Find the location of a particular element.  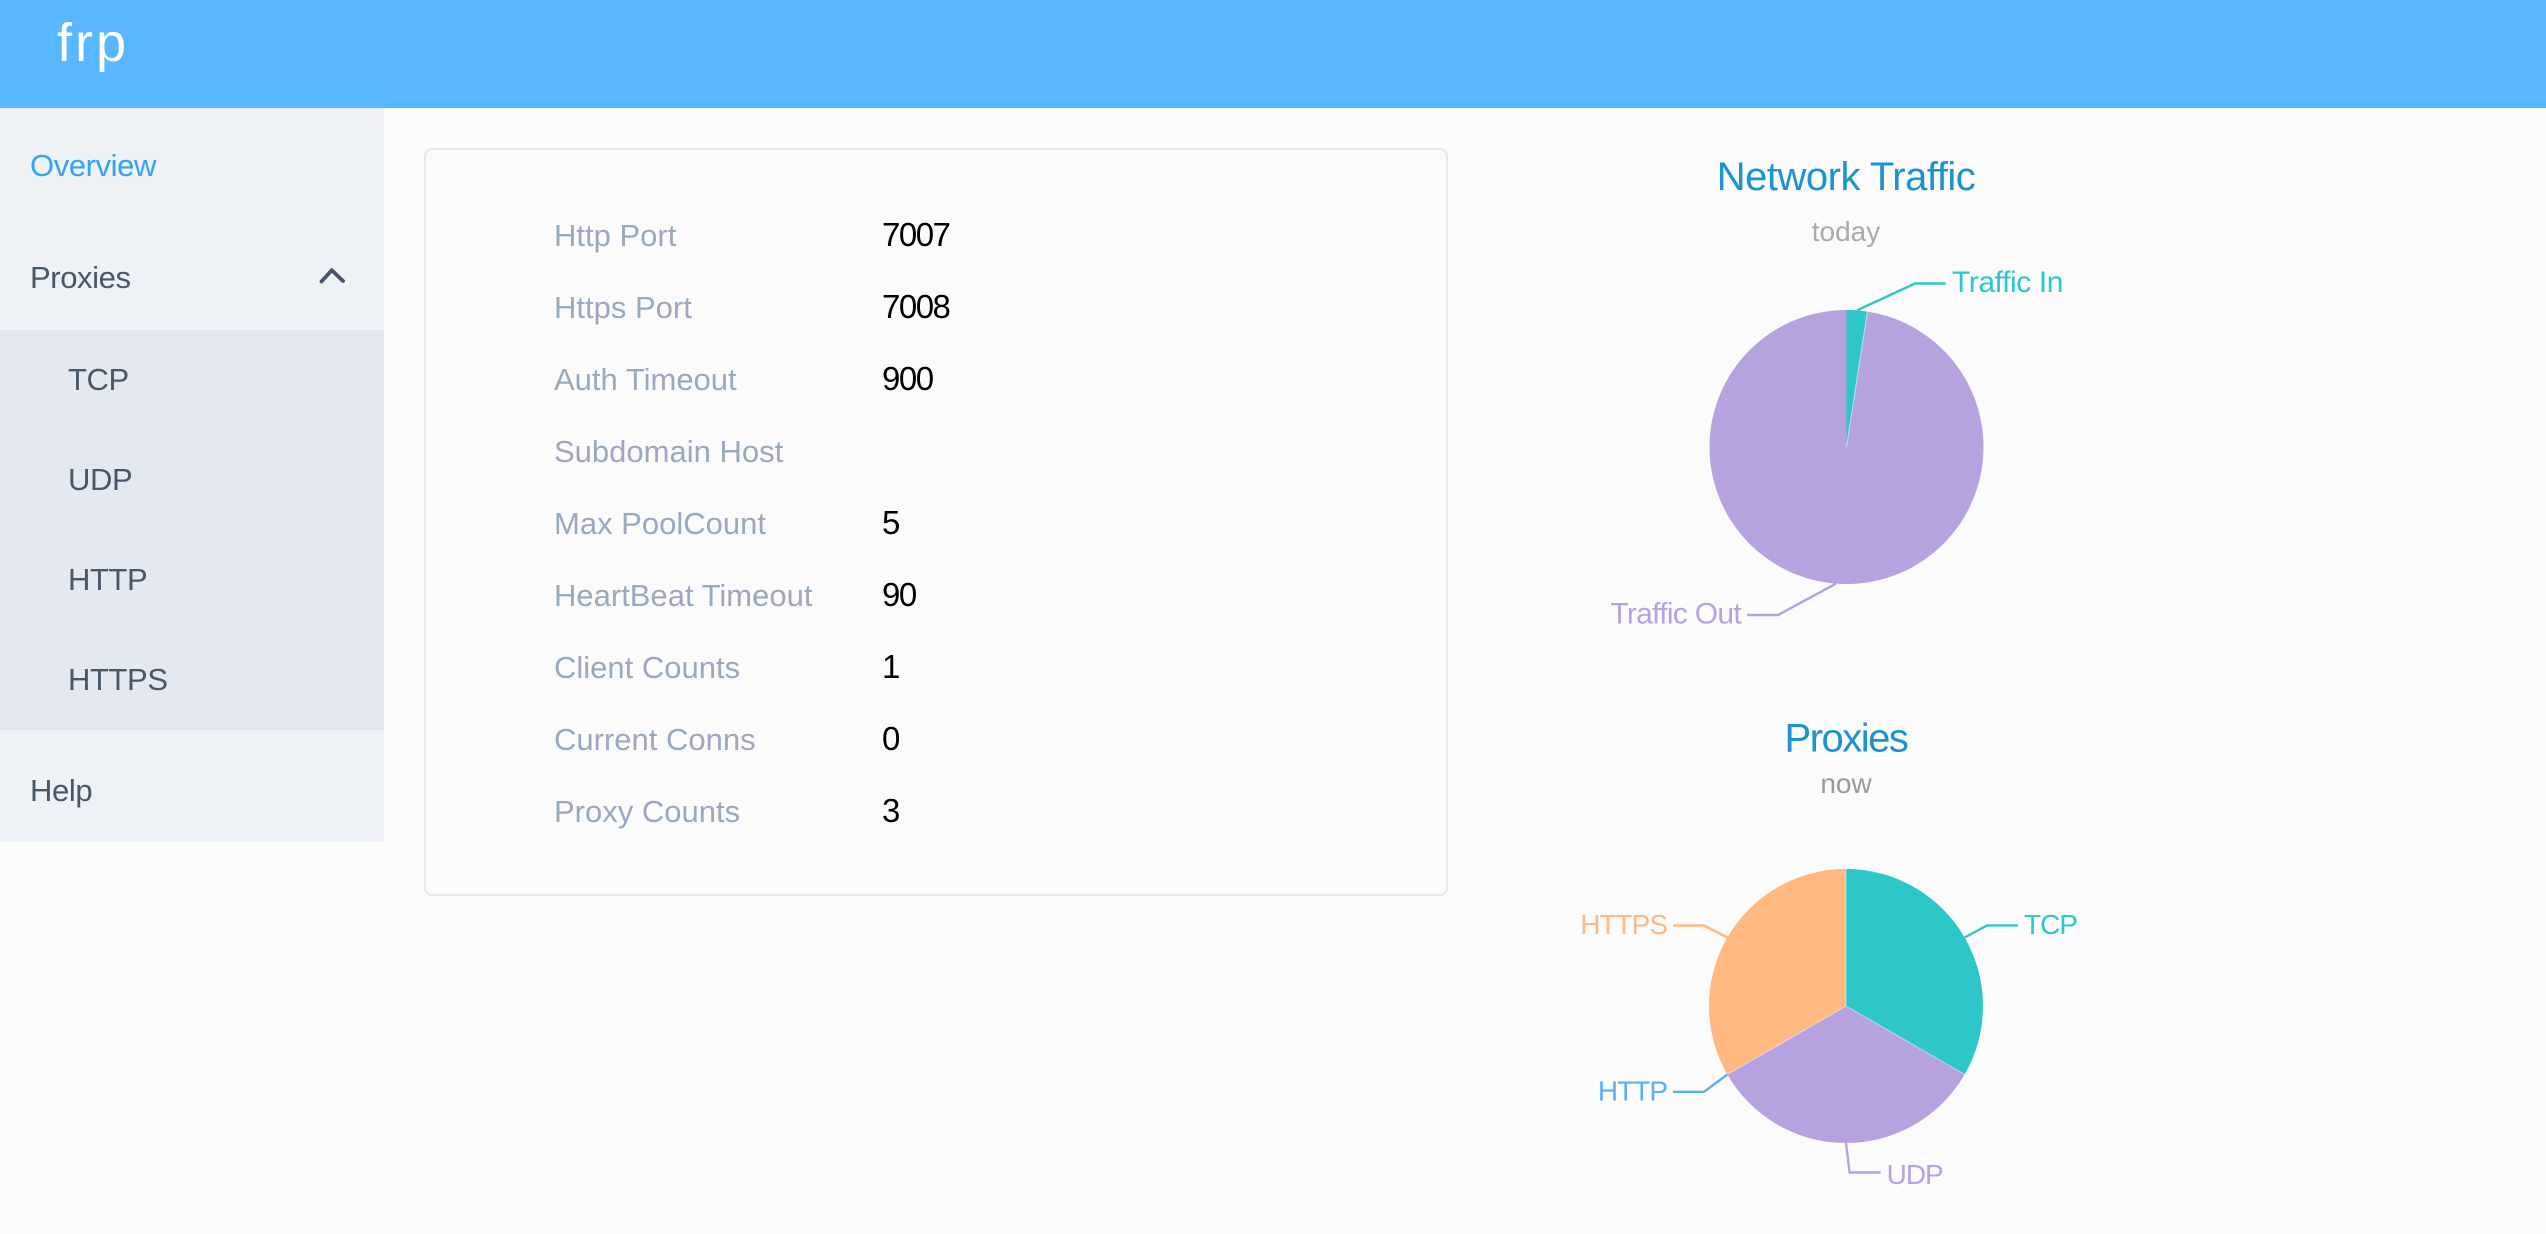

svg-text: UDP is located at coordinates (1915, 1174).